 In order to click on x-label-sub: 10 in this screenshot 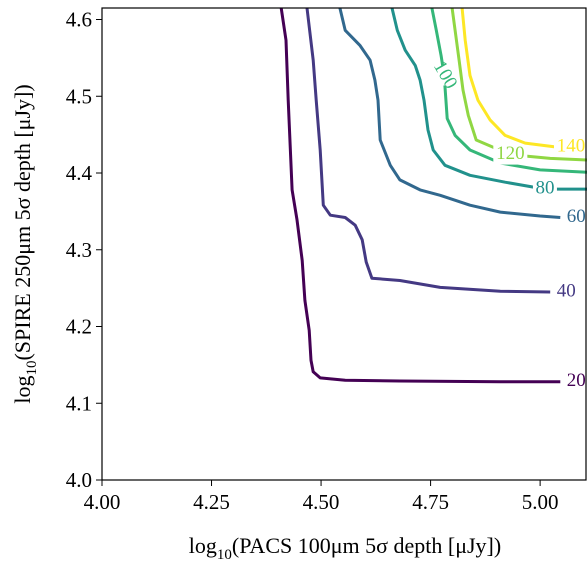, I will do `click(224, 555)`.